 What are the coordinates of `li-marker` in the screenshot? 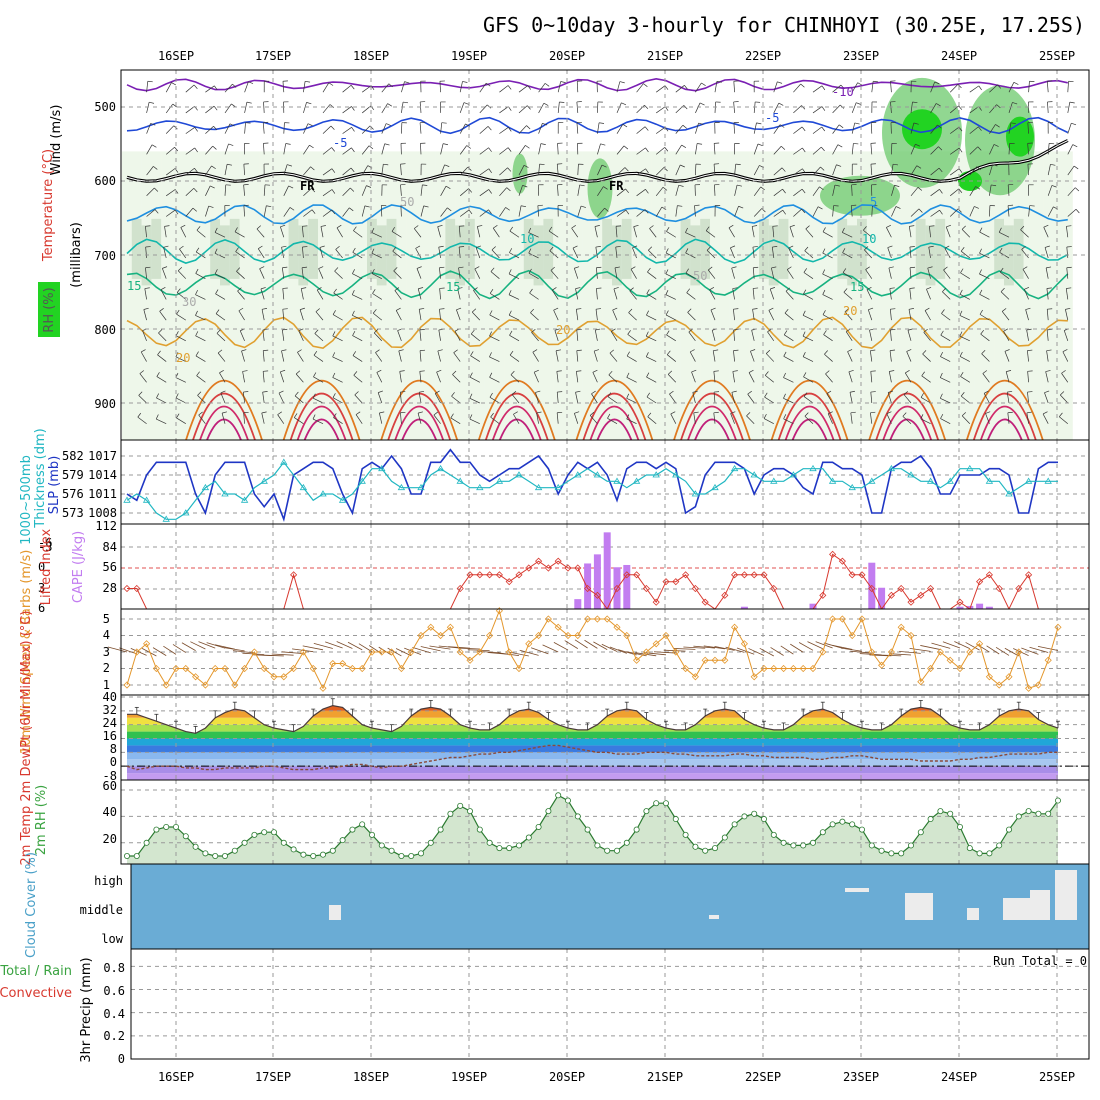 It's located at (666, 582).